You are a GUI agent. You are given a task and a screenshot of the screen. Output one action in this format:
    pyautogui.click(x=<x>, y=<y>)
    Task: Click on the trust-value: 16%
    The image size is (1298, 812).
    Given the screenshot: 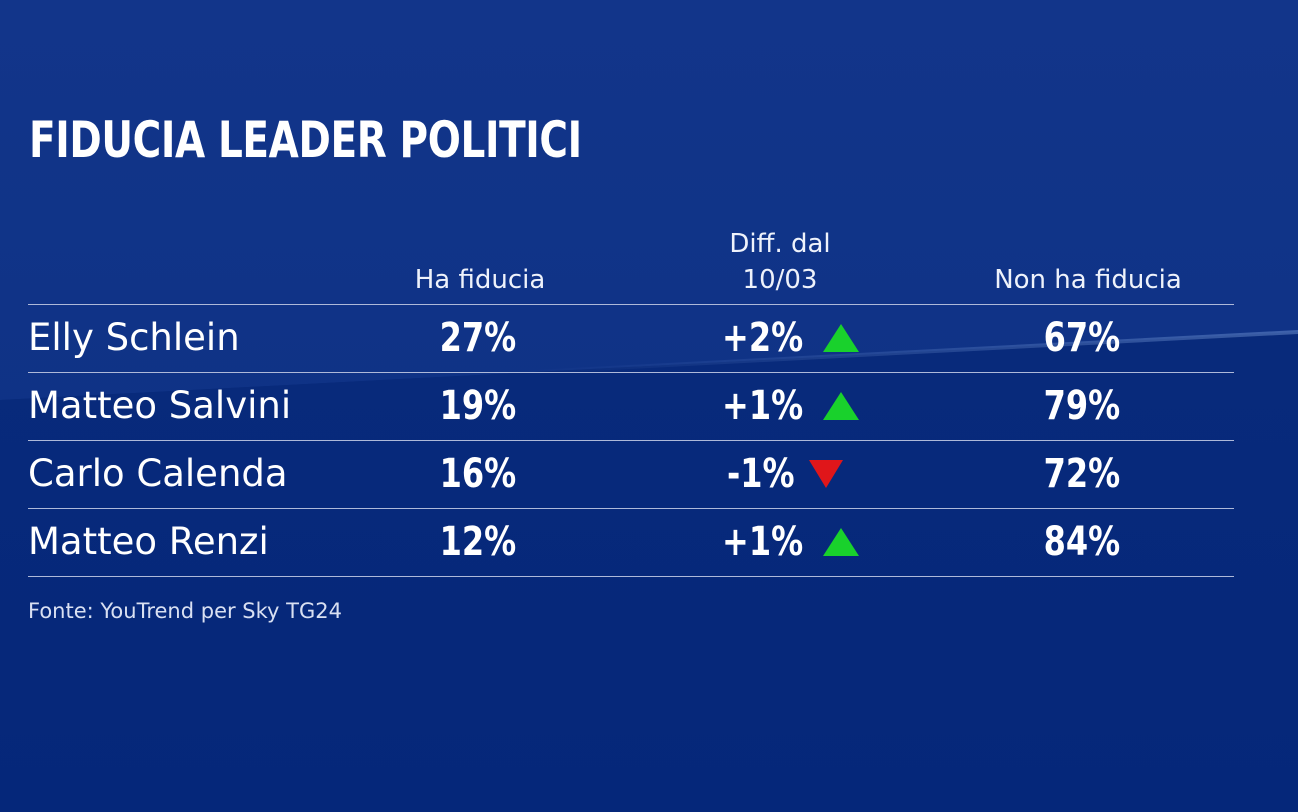 What is the action you would take?
    pyautogui.click(x=478, y=474)
    